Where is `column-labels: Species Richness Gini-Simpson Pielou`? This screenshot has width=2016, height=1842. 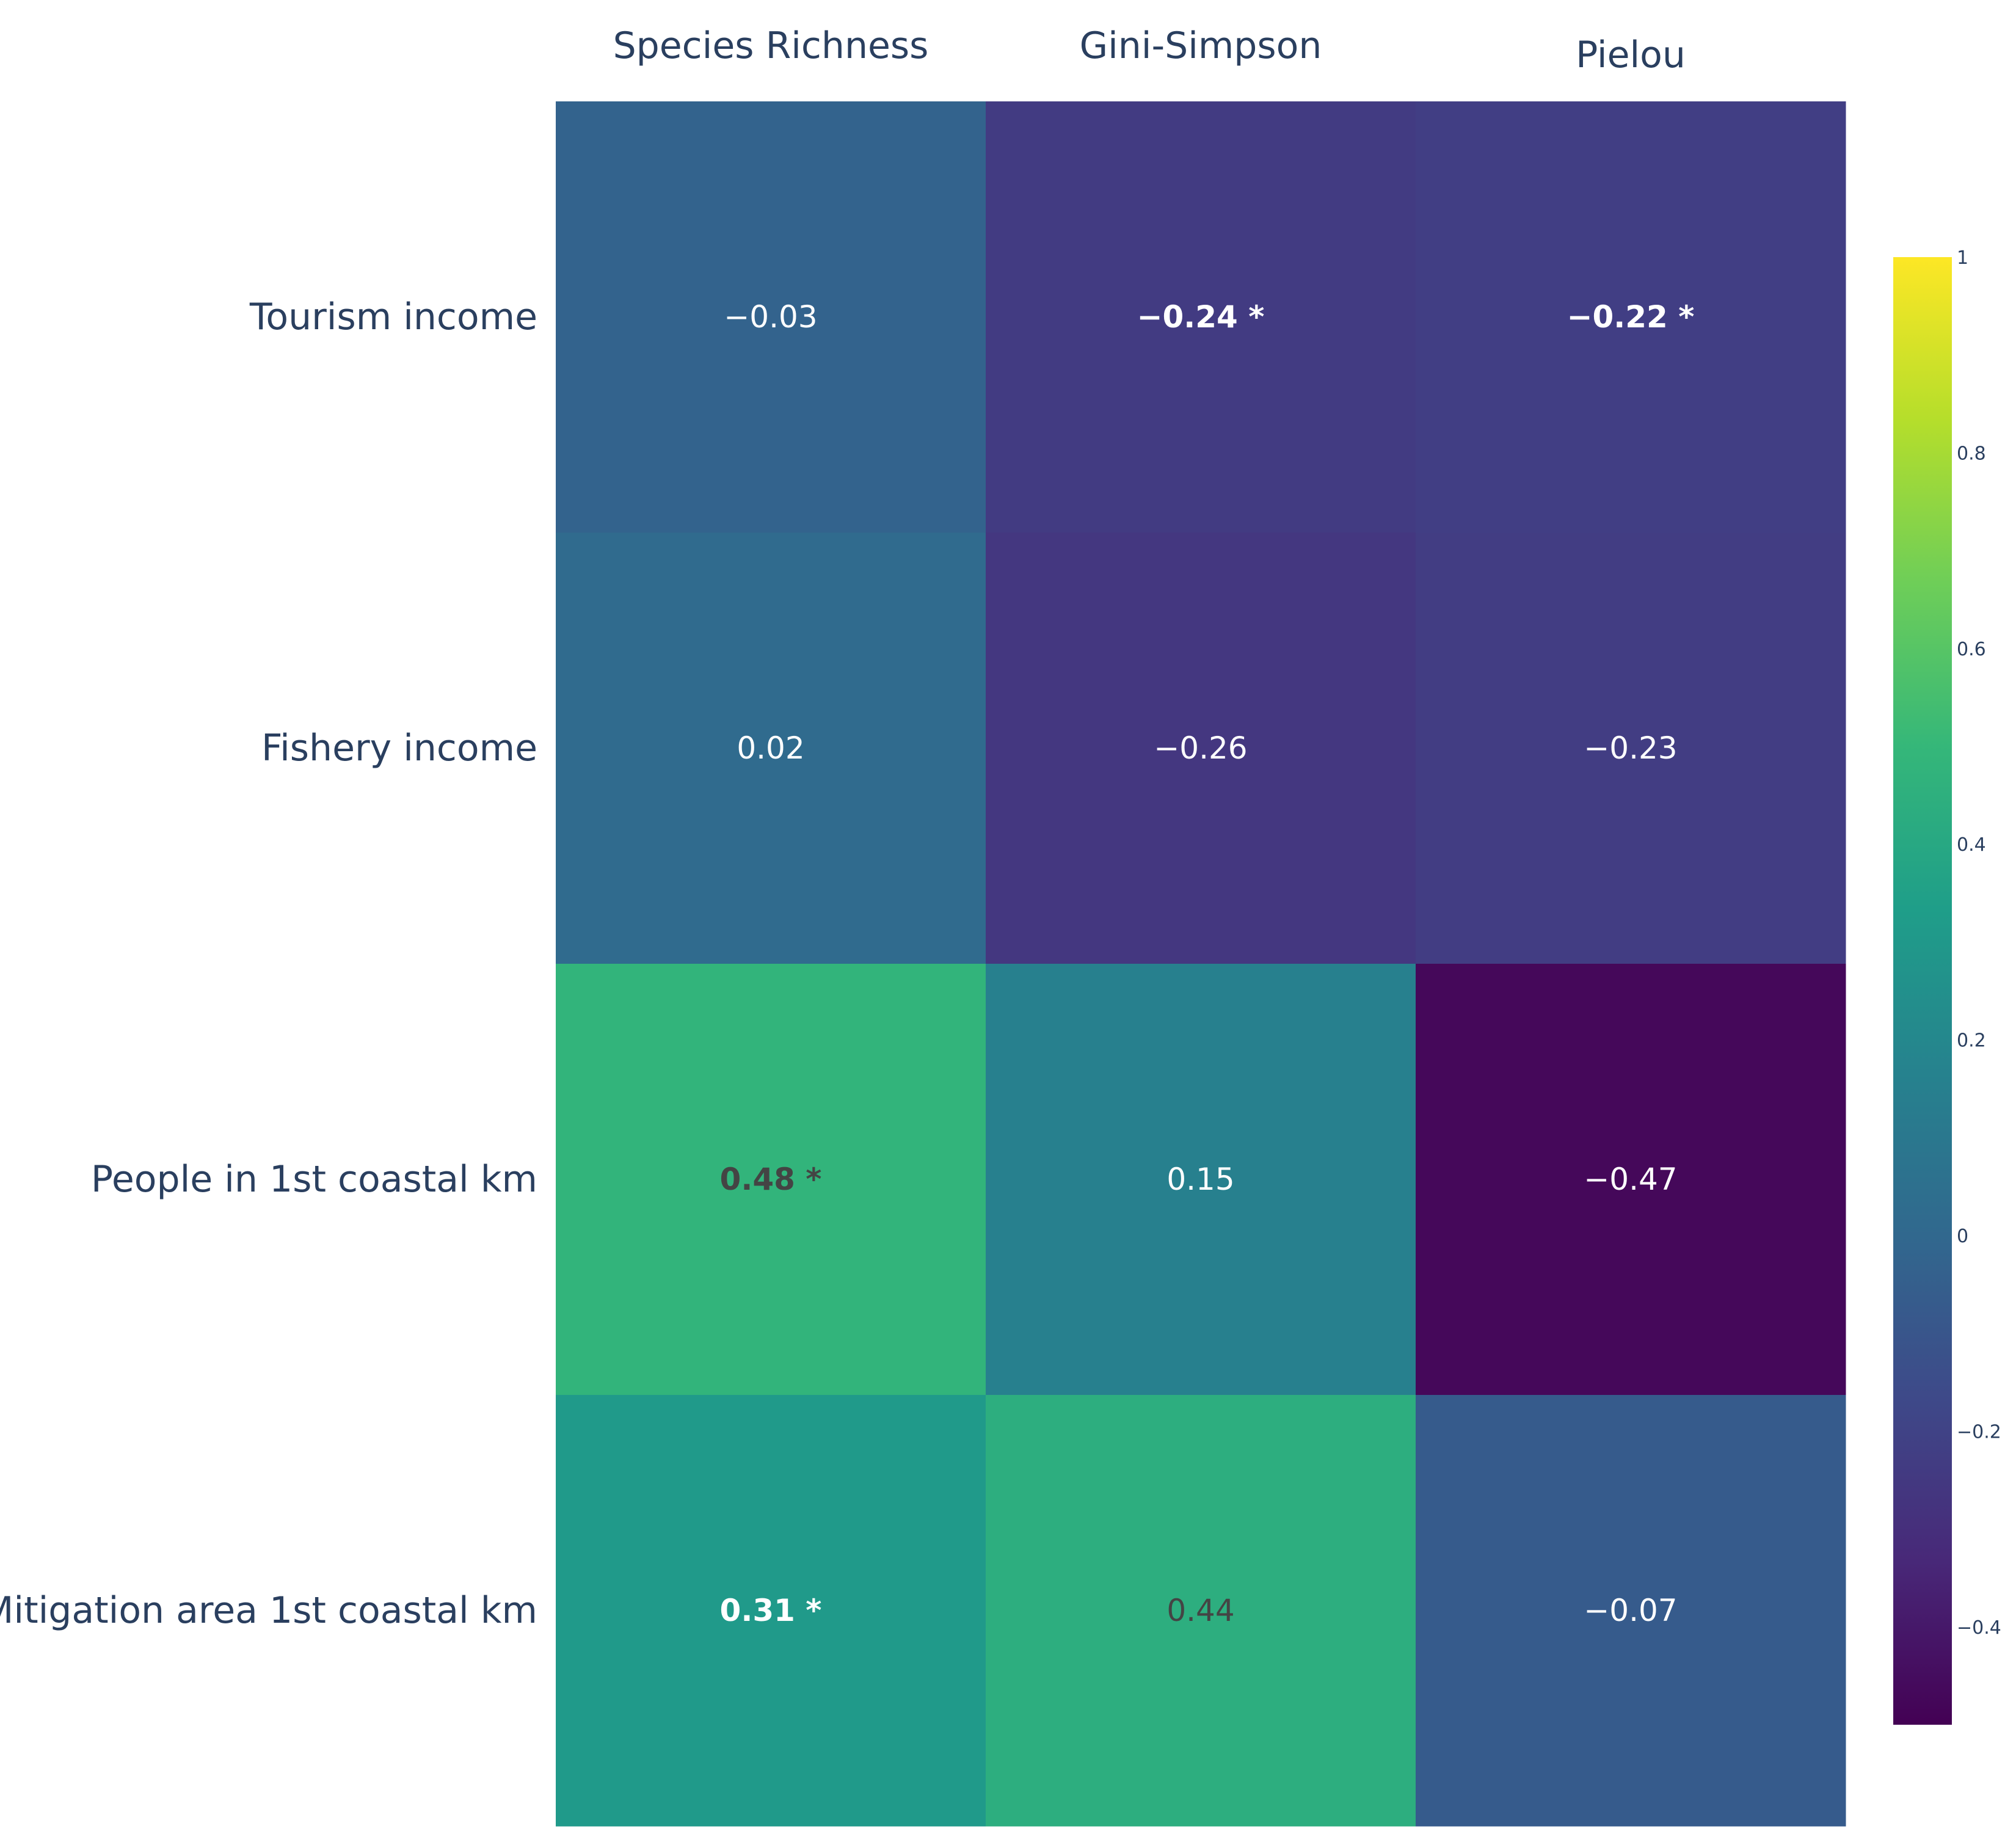
column-labels: Species Richness Gini-Simpson Pielou is located at coordinates (1150, 50).